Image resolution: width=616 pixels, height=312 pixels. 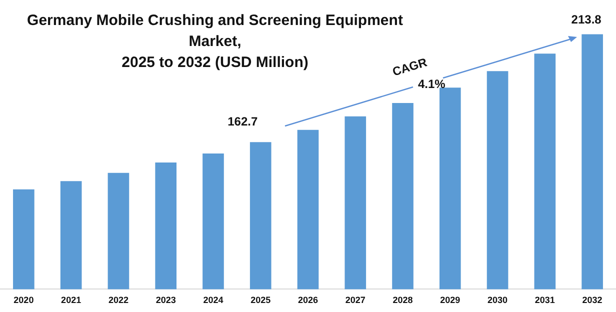 What do you see at coordinates (166, 300) in the screenshot?
I see `x-tick-label: 2023` at bounding box center [166, 300].